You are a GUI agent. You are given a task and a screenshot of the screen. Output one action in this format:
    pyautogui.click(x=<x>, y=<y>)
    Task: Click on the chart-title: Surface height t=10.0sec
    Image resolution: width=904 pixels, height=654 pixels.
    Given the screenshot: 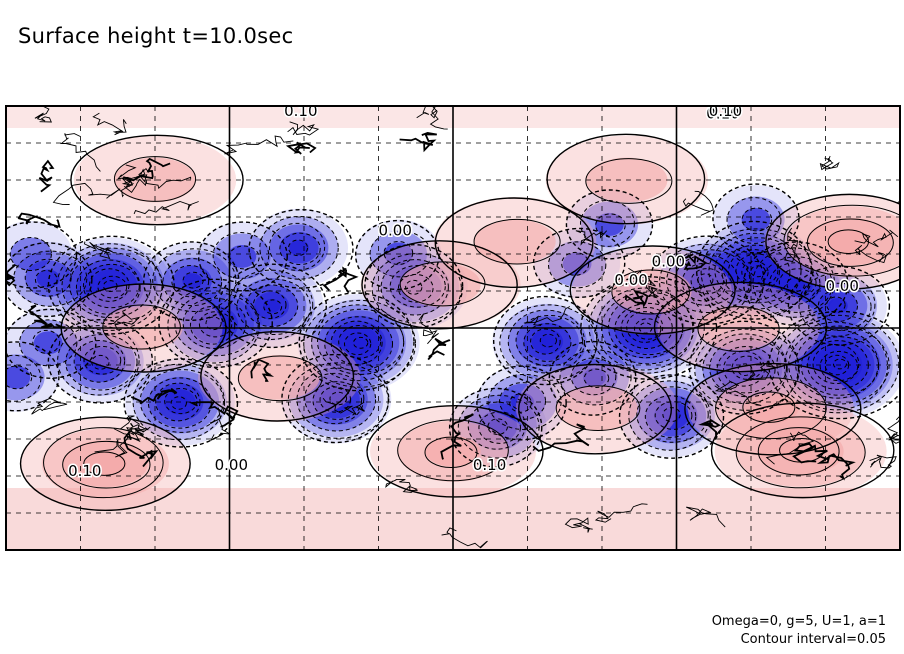 What is the action you would take?
    pyautogui.click(x=156, y=36)
    